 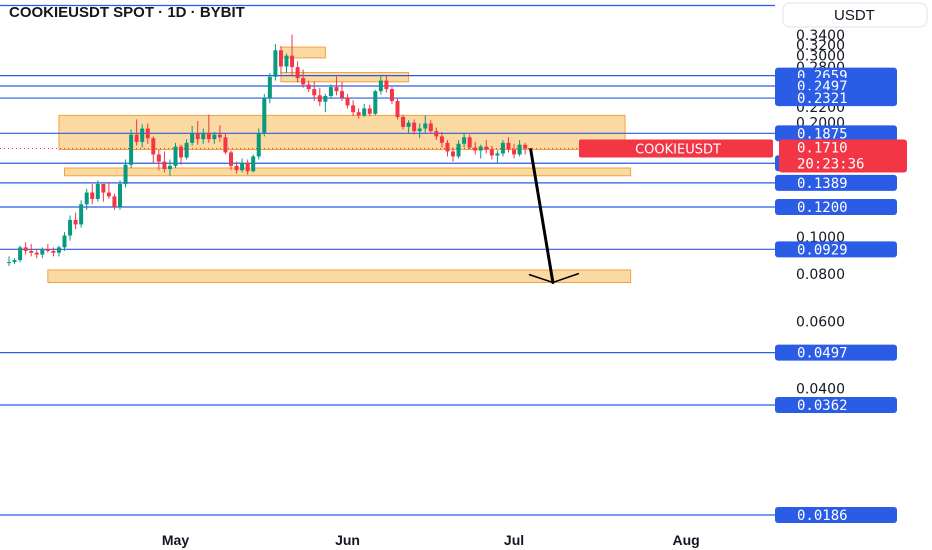 What do you see at coordinates (542, 215) in the screenshot?
I see `arrow-shaft` at bounding box center [542, 215].